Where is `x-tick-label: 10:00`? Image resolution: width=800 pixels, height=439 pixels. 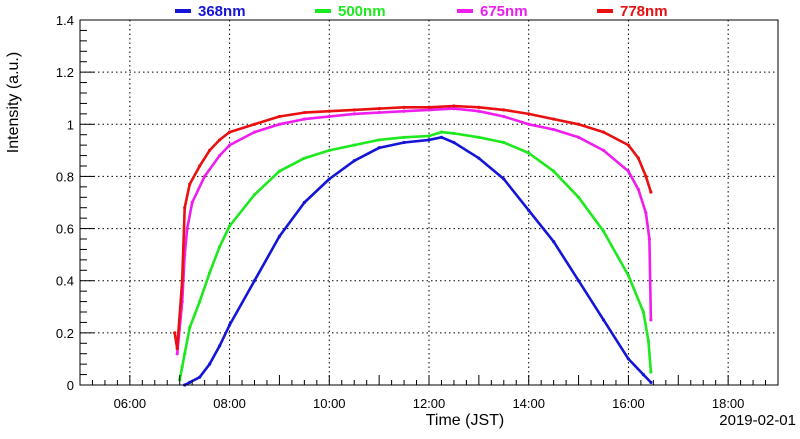
x-tick-label: 10:00 is located at coordinates (329, 403).